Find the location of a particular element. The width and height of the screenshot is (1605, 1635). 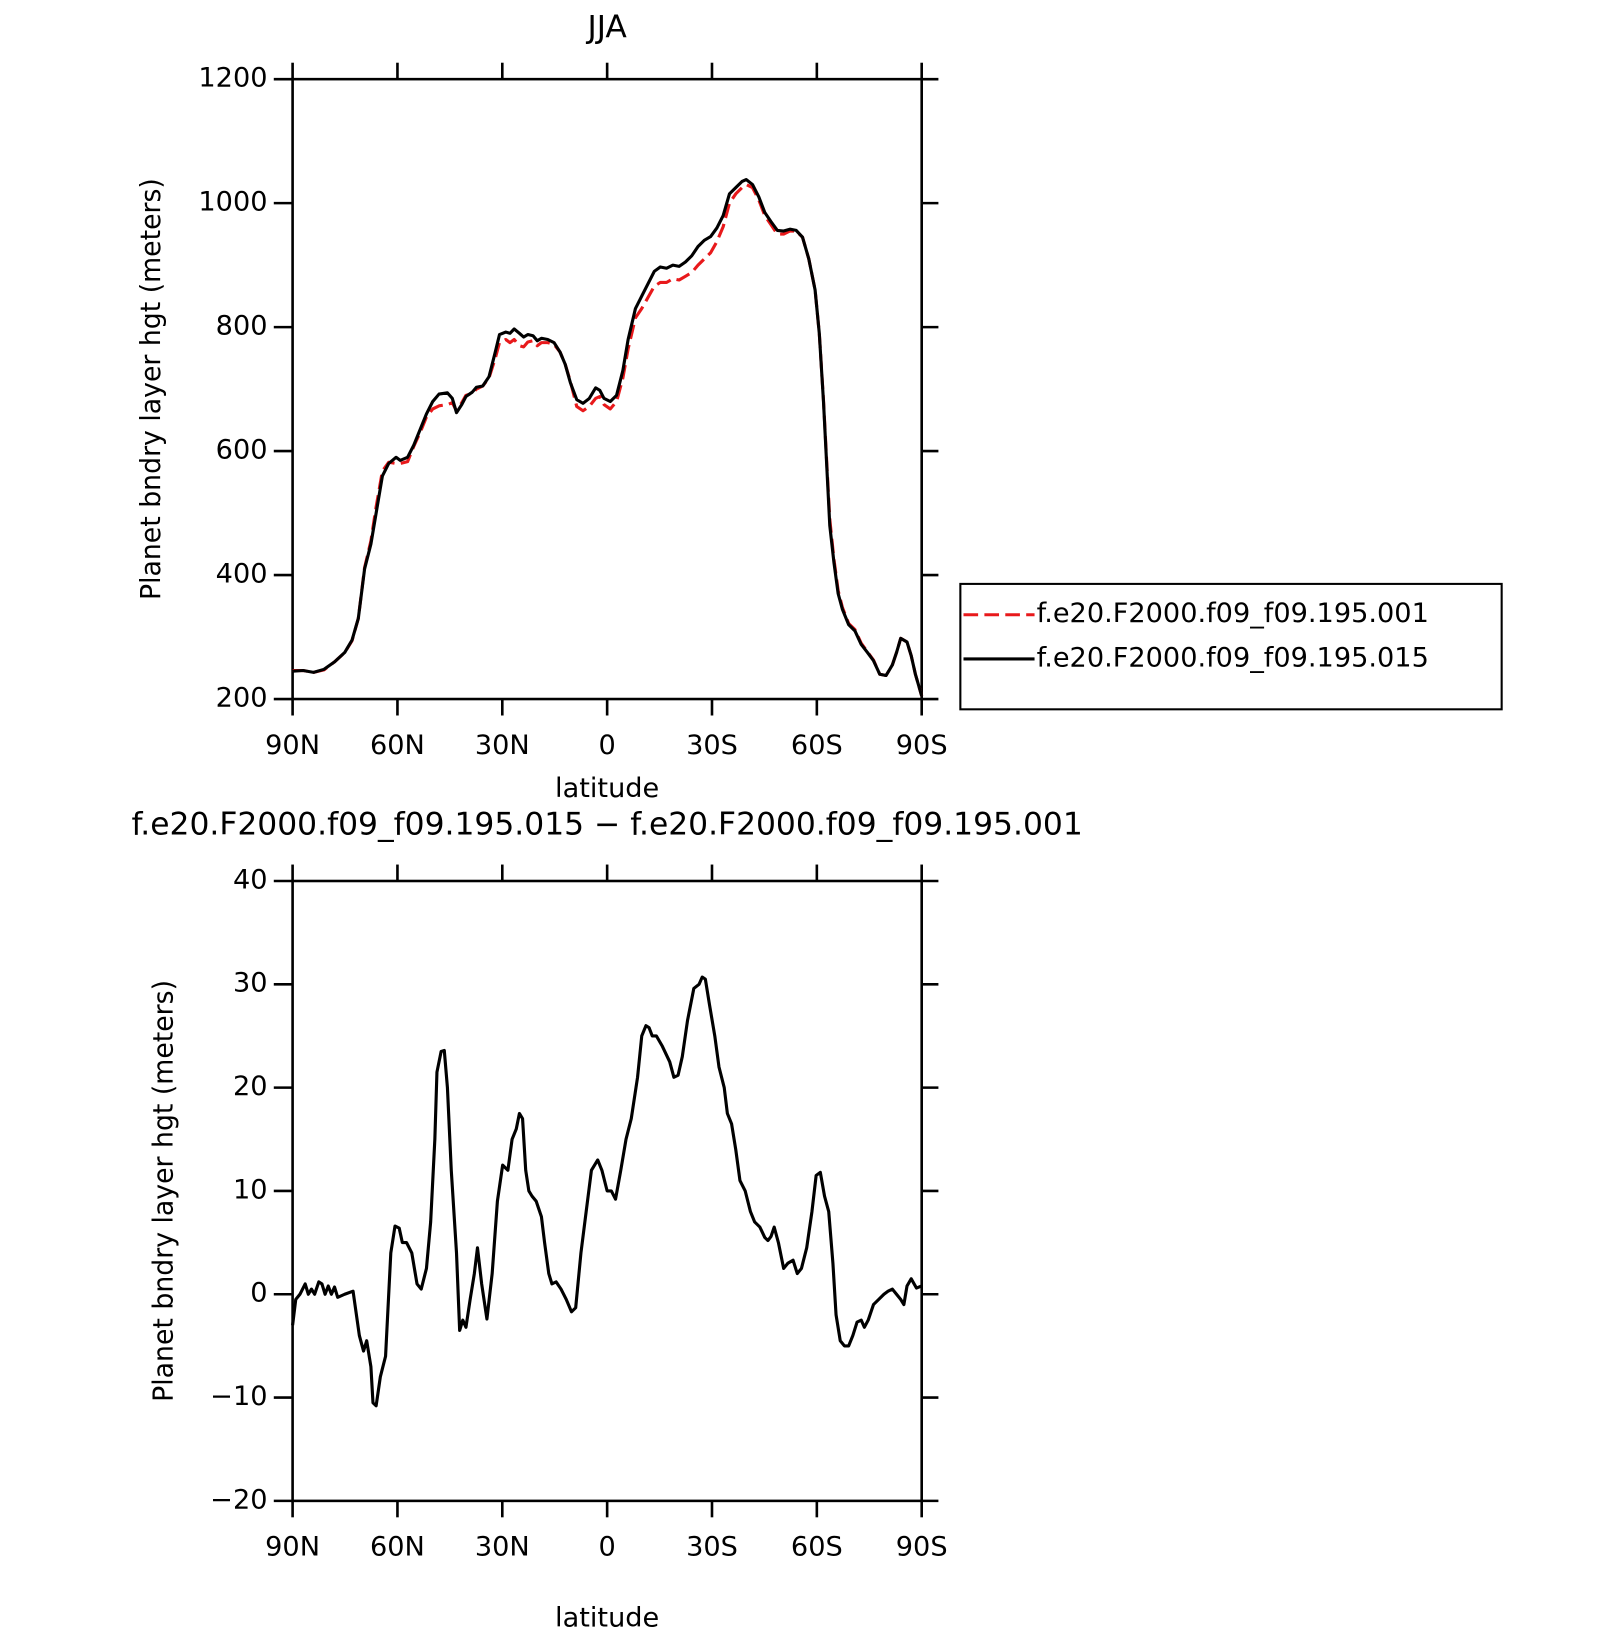

y-tick-label: 600 is located at coordinates (242, 450).